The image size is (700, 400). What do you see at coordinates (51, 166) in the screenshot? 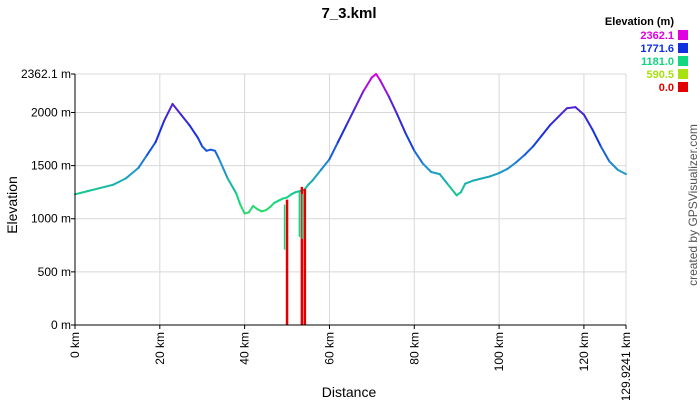
I see `y-tick-label: 1500 m` at bounding box center [51, 166].